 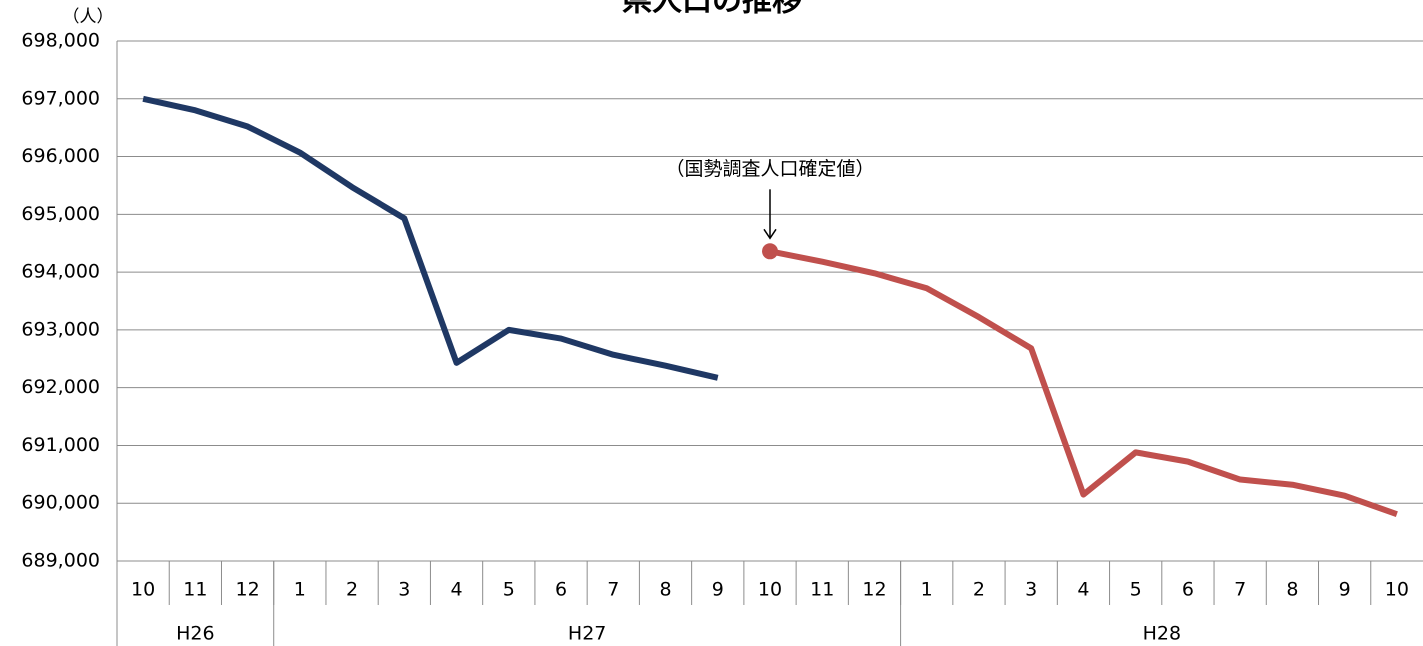 I want to click on group-label: H28, so click(x=1162, y=634).